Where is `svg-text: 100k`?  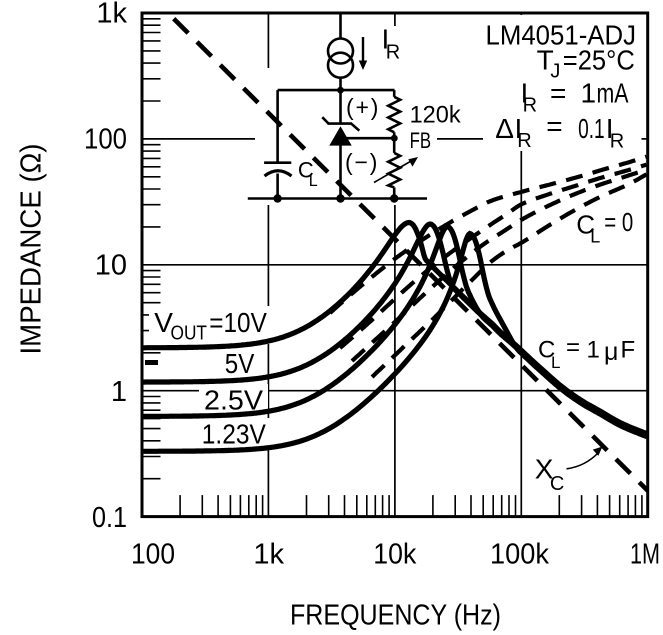 svg-text: 100k is located at coordinates (519, 555).